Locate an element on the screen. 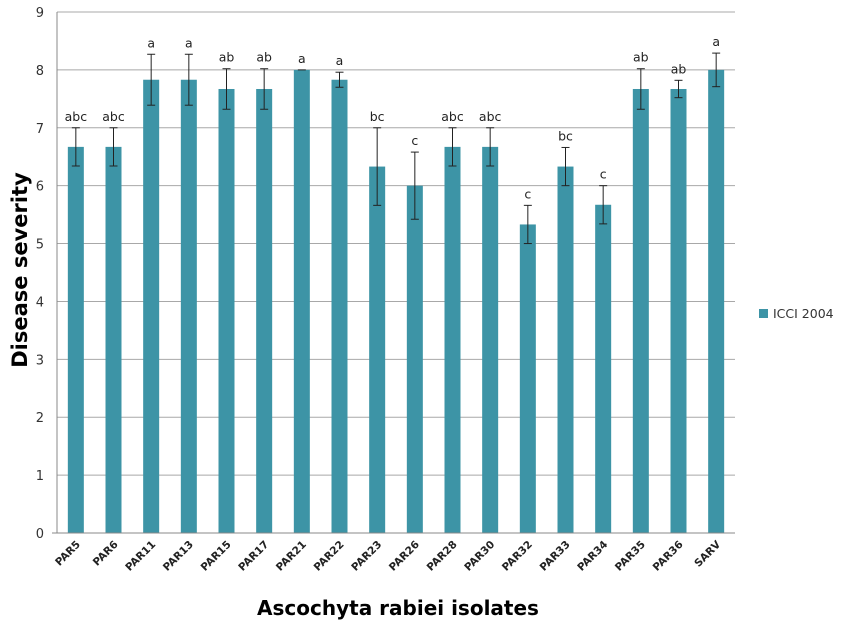 This screenshot has width=845, height=634. x-tick-label: PAR34 is located at coordinates (592, 556).